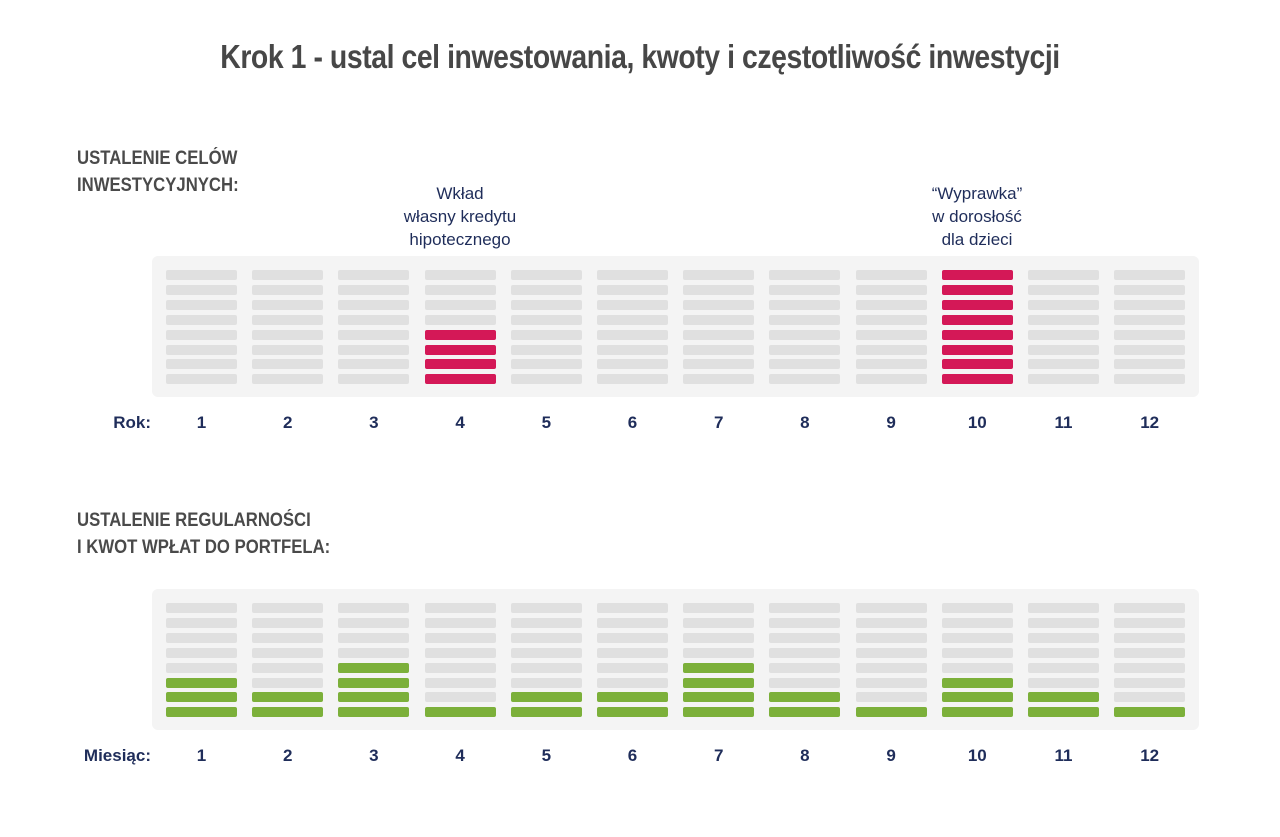 The width and height of the screenshot is (1280, 837). What do you see at coordinates (194, 520) in the screenshot?
I see `heading-line: USTALENIE REGULARNOŚCI` at bounding box center [194, 520].